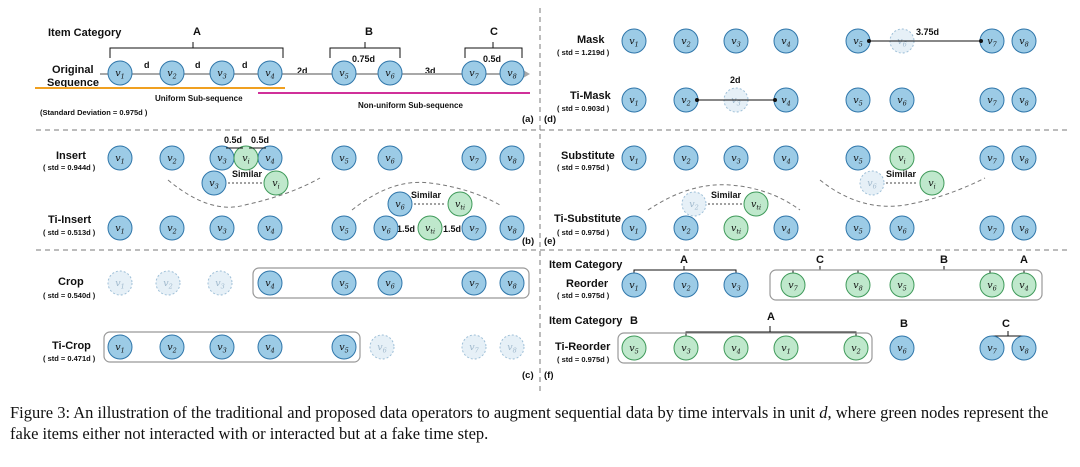 Image resolution: width=1080 pixels, height=467 pixels. Describe the element at coordinates (406, 229) in the screenshot. I see `b-ti-gap-1: 1.5d` at that location.